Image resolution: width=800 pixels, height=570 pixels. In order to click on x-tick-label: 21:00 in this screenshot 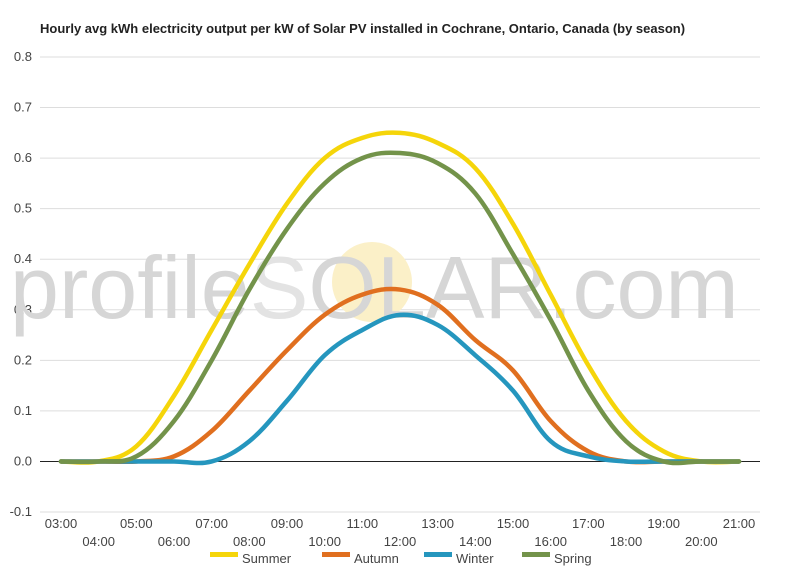, I will do `click(739, 523)`.